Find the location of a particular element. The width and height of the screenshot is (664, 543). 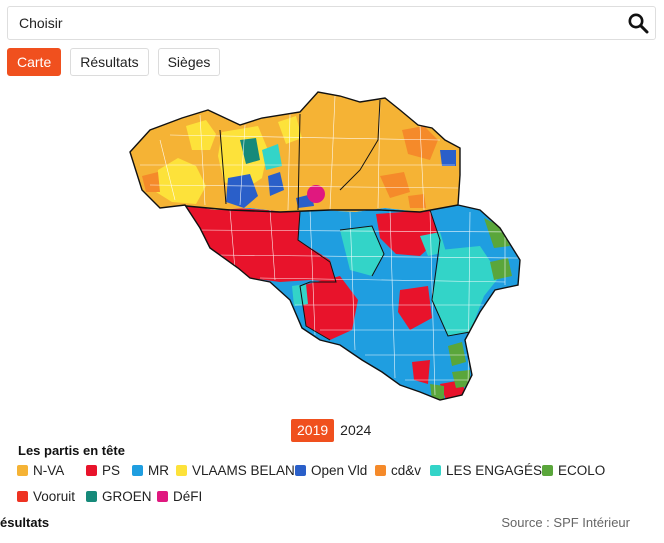

swatch-ecolo is located at coordinates (547, 470).